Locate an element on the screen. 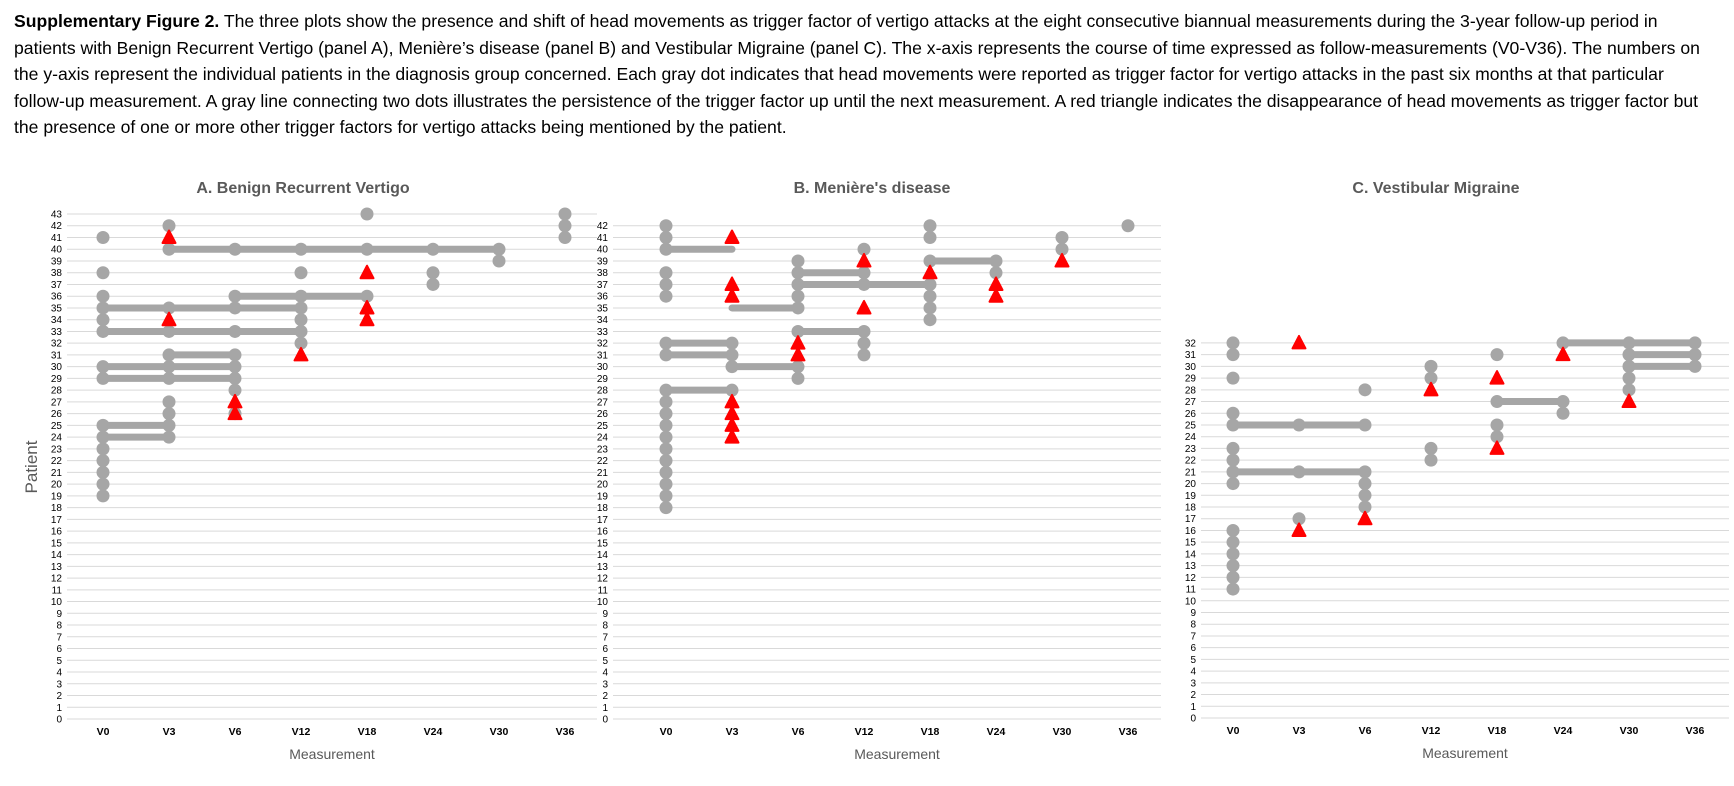  y-tick-label: 21 is located at coordinates (603, 473).